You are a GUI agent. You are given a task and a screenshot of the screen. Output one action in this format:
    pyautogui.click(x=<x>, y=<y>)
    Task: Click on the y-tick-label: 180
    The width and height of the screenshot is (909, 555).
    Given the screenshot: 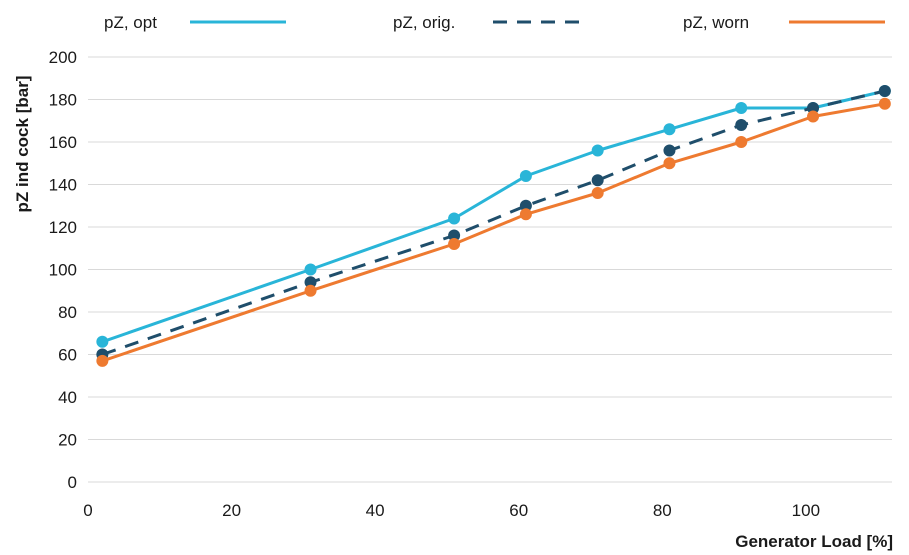 What is the action you would take?
    pyautogui.click(x=63, y=100)
    